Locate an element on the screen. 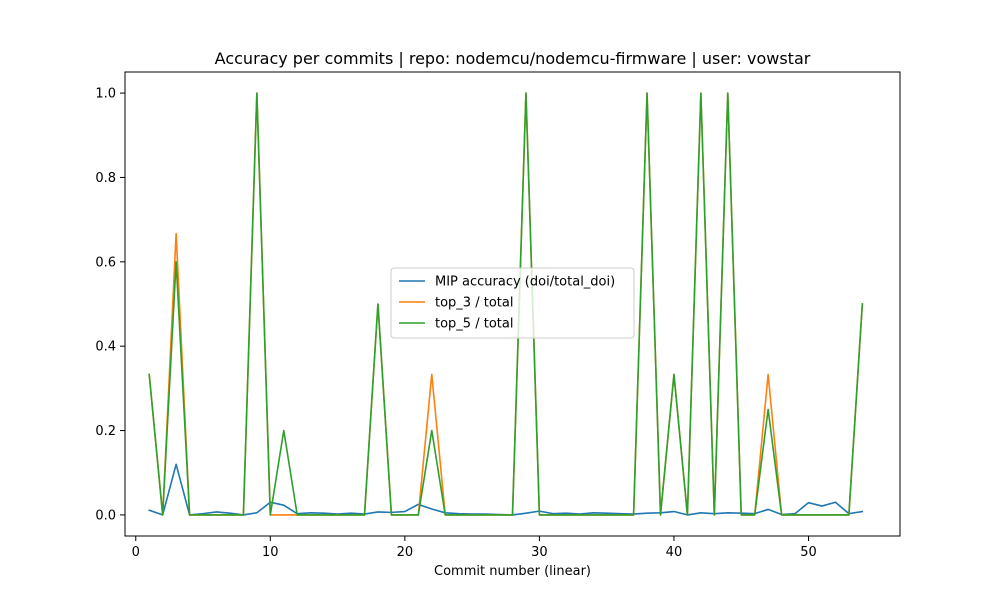 The image size is (1000, 600). x-tick-label: 50 is located at coordinates (808, 552).